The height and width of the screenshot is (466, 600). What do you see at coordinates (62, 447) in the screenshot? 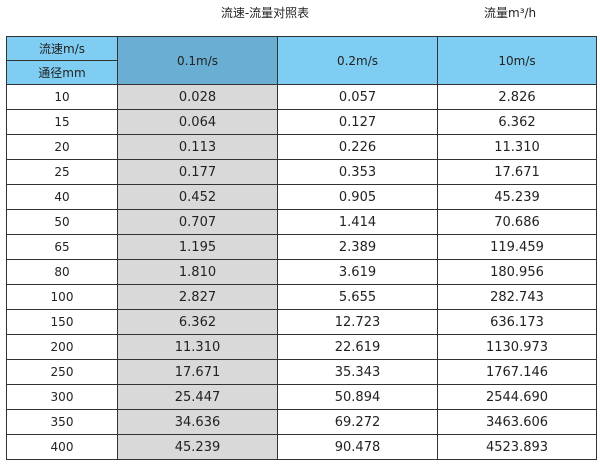
I see `diameter-cell: 400` at bounding box center [62, 447].